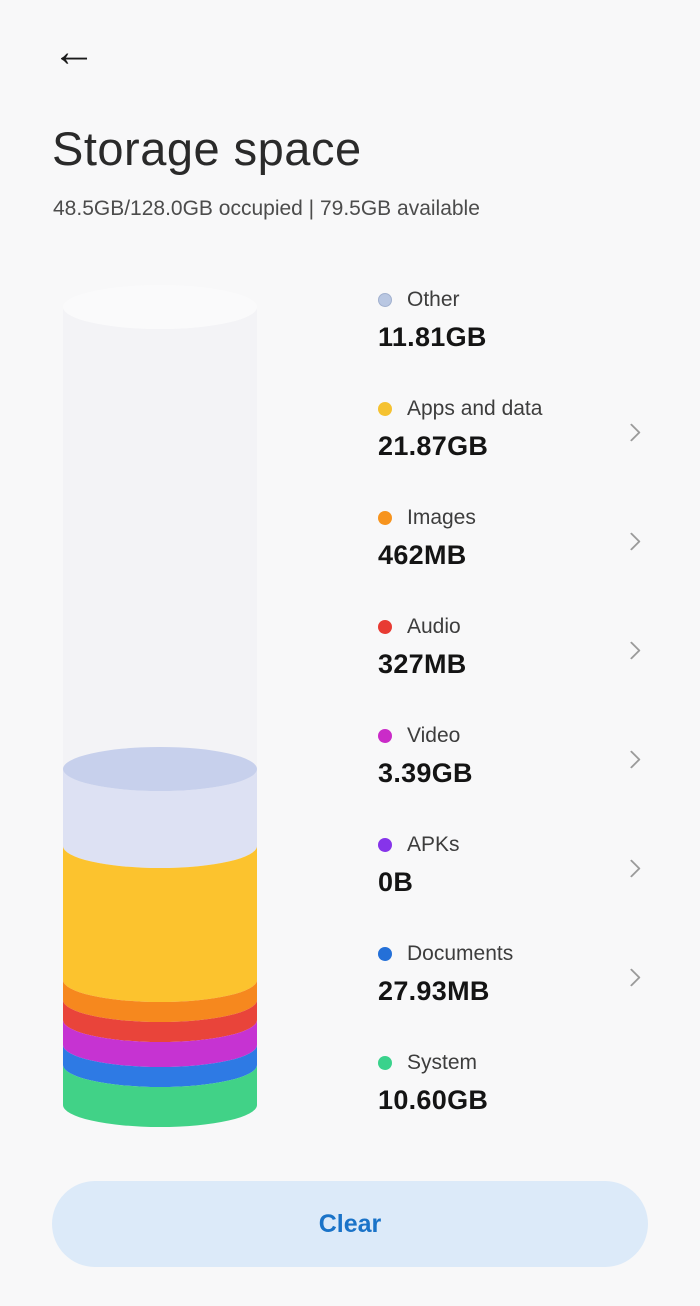  Describe the element at coordinates (160, 924) in the screenshot. I see `cylinder-segment-apps` at that location.